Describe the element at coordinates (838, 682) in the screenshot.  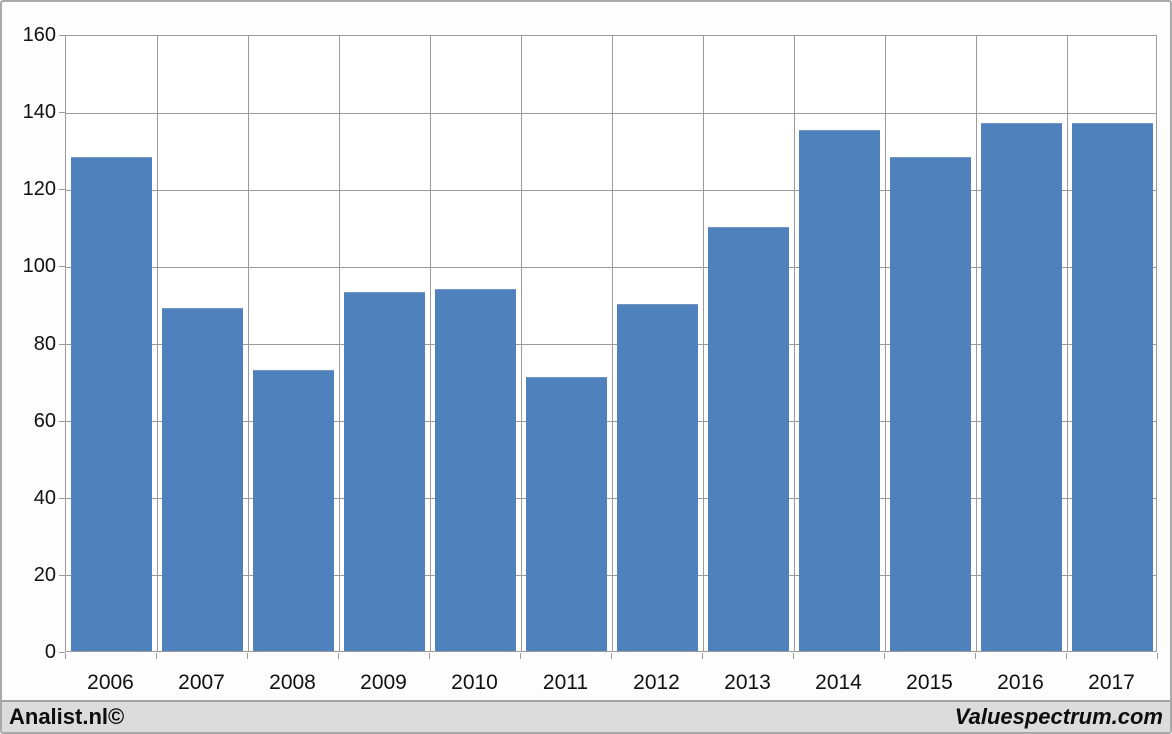
I see `x-axis-tick-label: 2014` at that location.